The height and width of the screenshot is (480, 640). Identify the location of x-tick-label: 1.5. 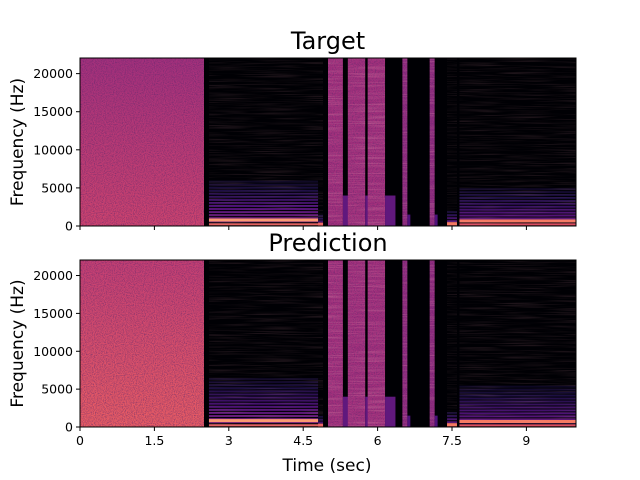
(154, 440).